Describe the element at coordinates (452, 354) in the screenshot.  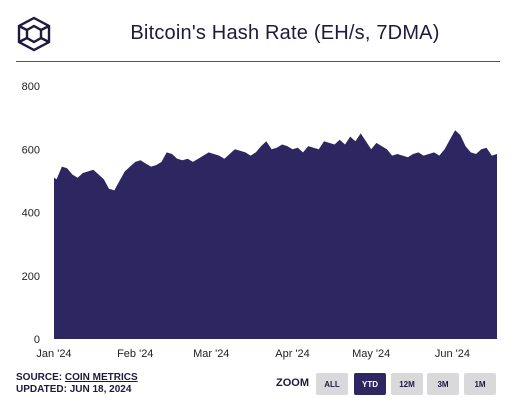
I see `x-tick-label: Jun '24` at that location.